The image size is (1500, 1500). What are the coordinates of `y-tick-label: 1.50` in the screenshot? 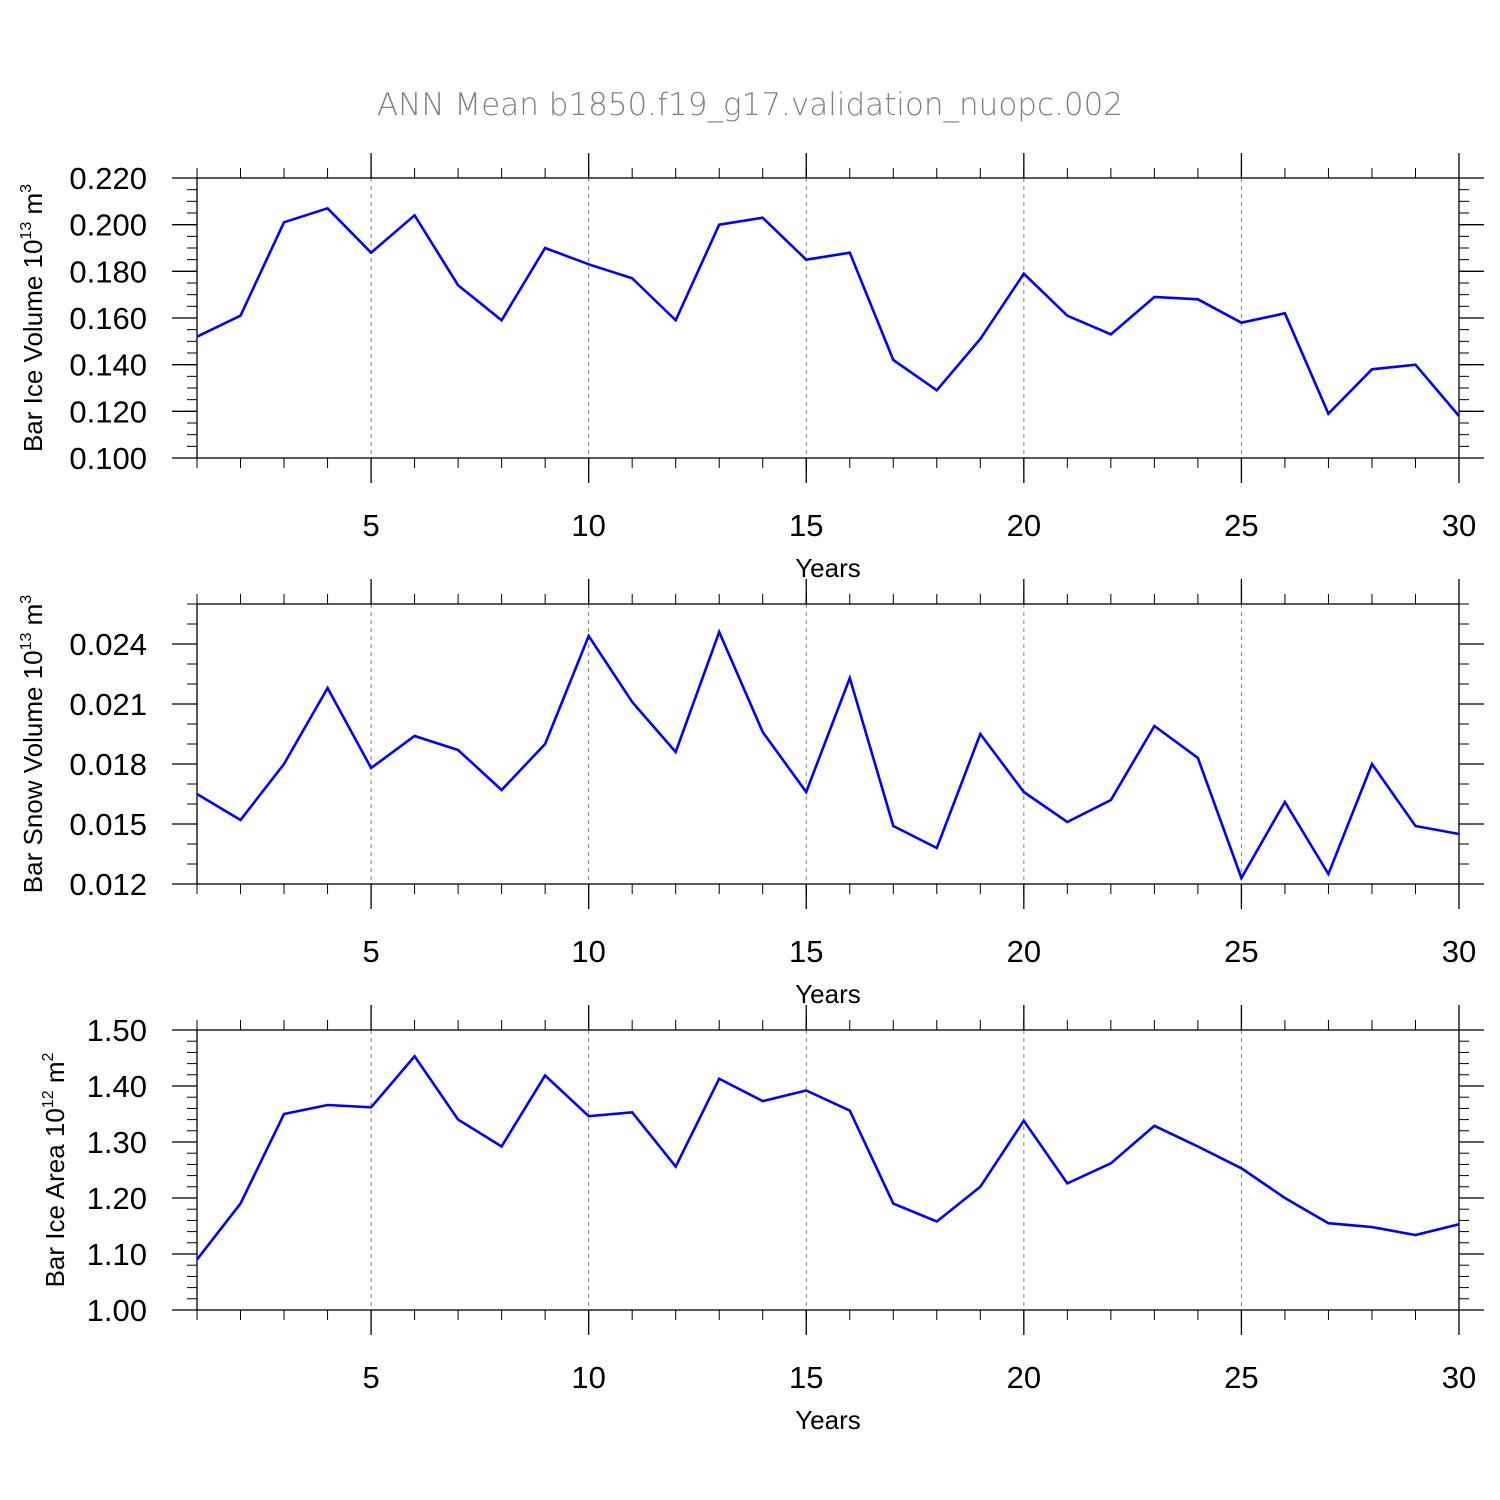 It's located at (117, 1030).